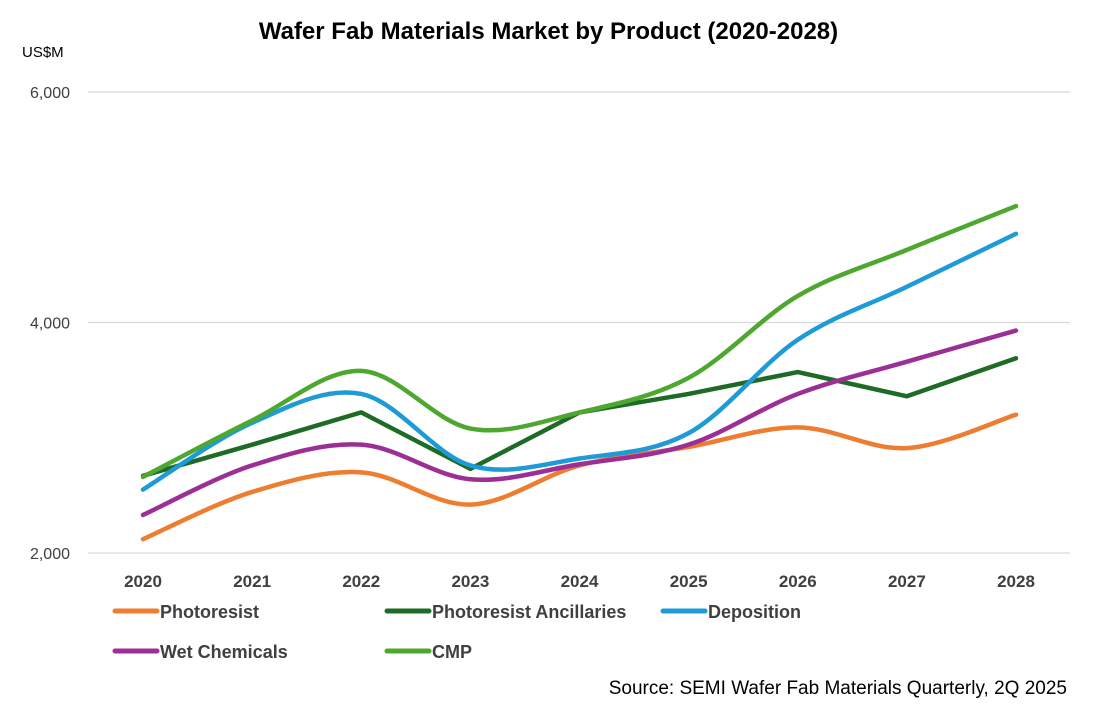 This screenshot has width=1097, height=717. Describe the element at coordinates (43, 52) in the screenshot. I see `y-axis-unit-label: US$M` at that location.